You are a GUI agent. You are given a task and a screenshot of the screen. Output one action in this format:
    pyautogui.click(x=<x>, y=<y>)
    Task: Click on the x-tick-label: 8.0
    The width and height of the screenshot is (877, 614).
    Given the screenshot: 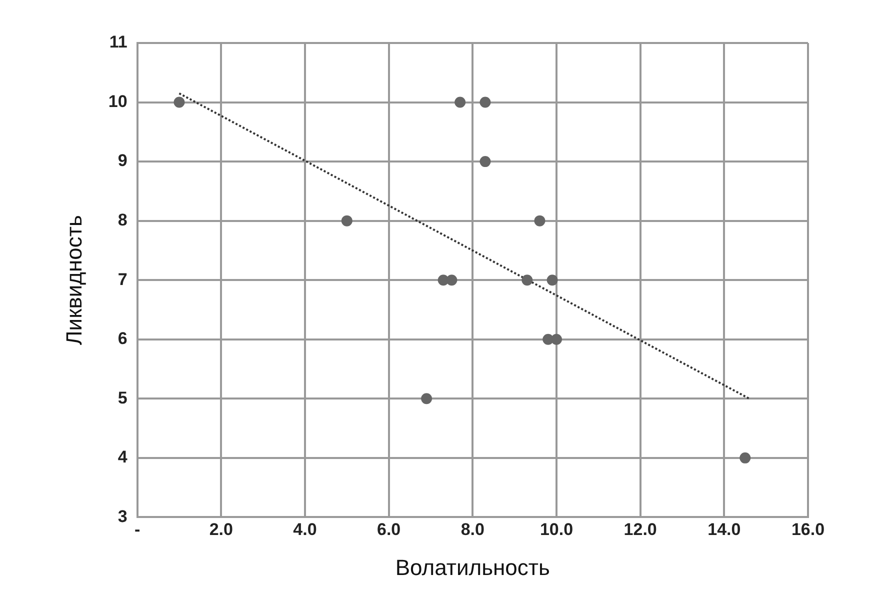 What is the action you would take?
    pyautogui.click(x=472, y=530)
    